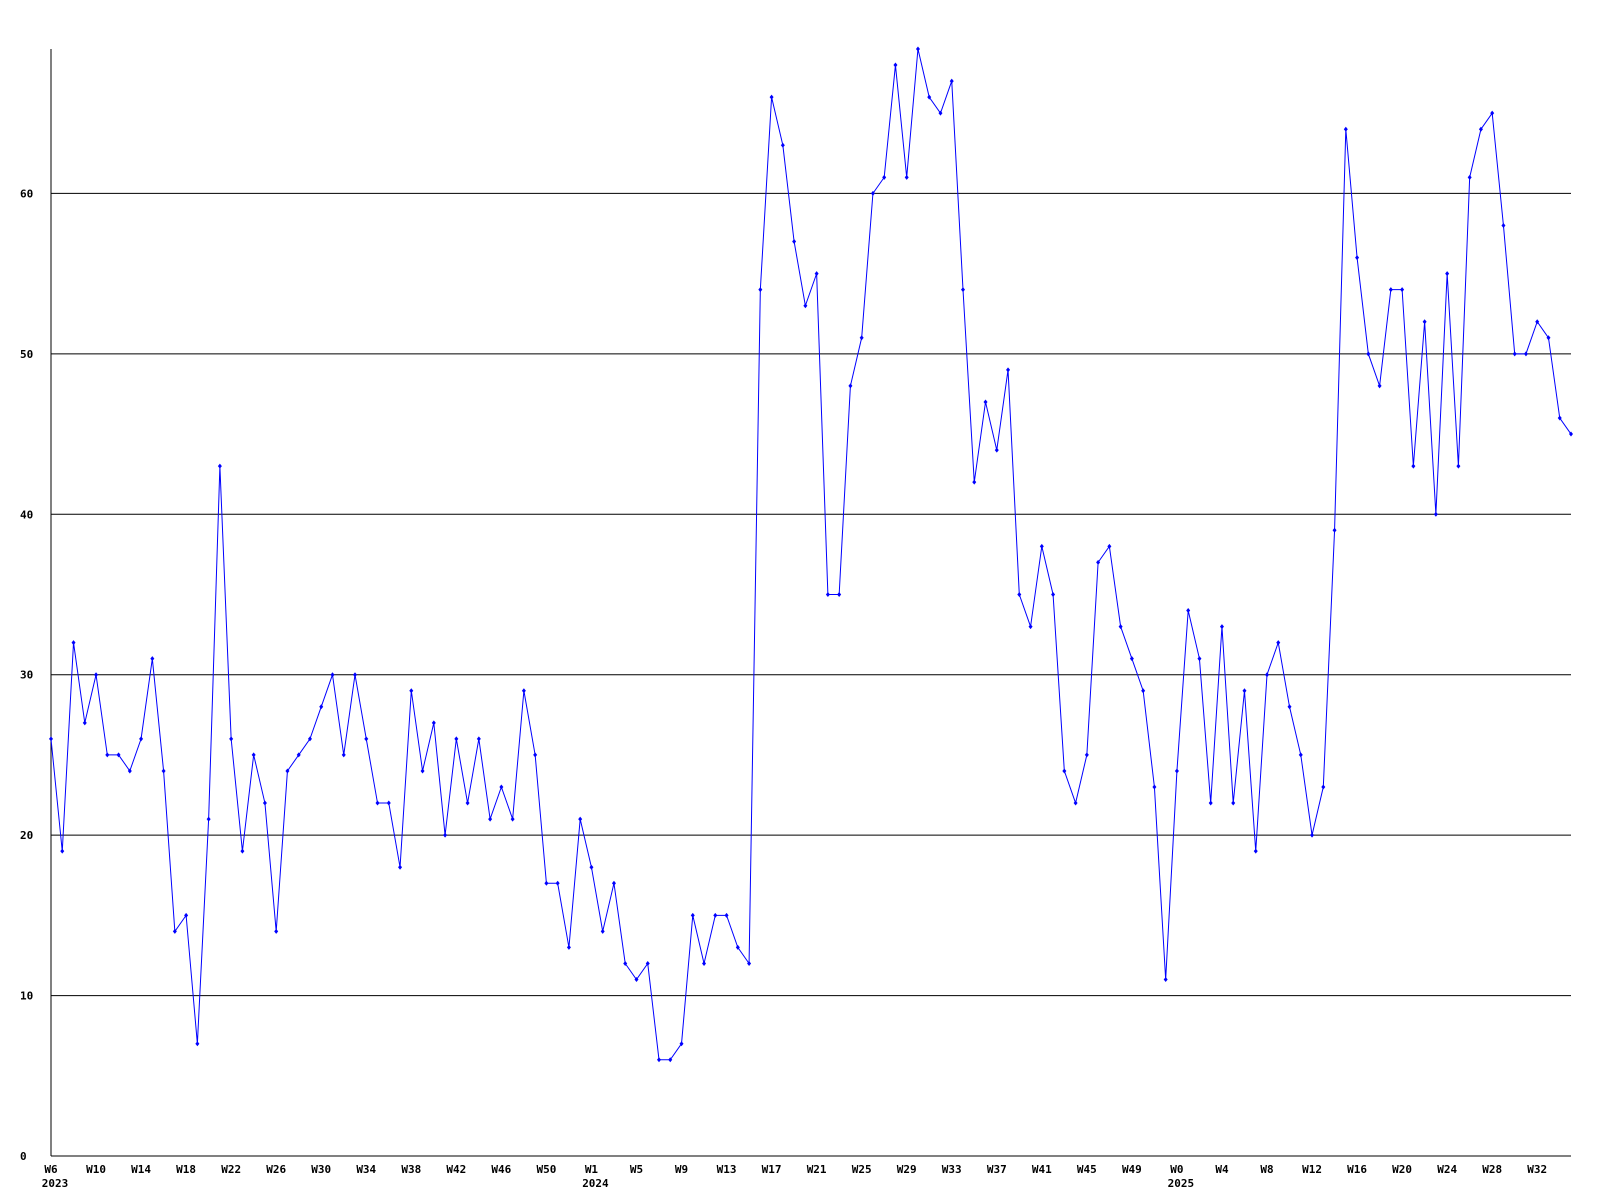  What do you see at coordinates (96, 1169) in the screenshot?
I see `x-tick-label: W10` at bounding box center [96, 1169].